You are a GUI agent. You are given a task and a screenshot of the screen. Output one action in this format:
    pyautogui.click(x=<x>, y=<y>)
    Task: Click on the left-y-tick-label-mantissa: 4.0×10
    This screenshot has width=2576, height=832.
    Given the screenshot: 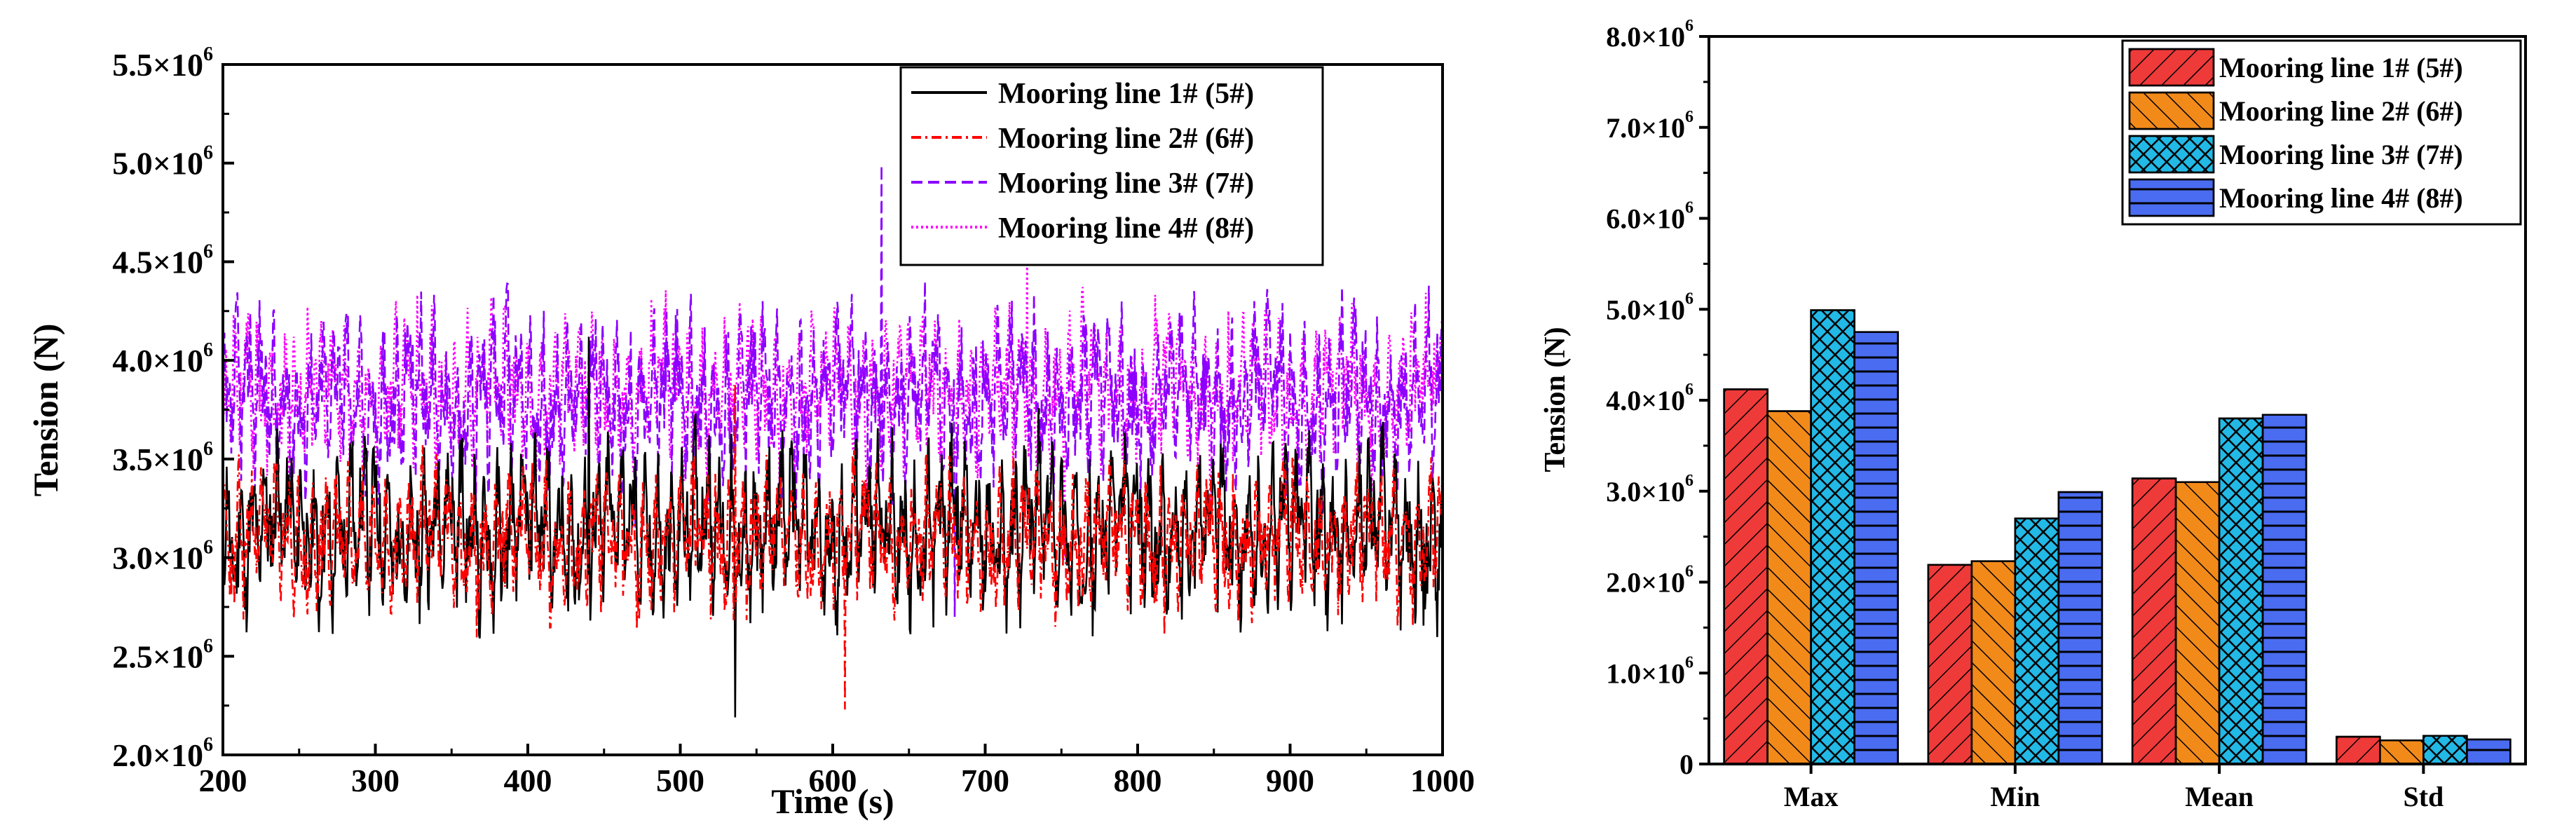 What is the action you would take?
    pyautogui.click(x=157, y=361)
    